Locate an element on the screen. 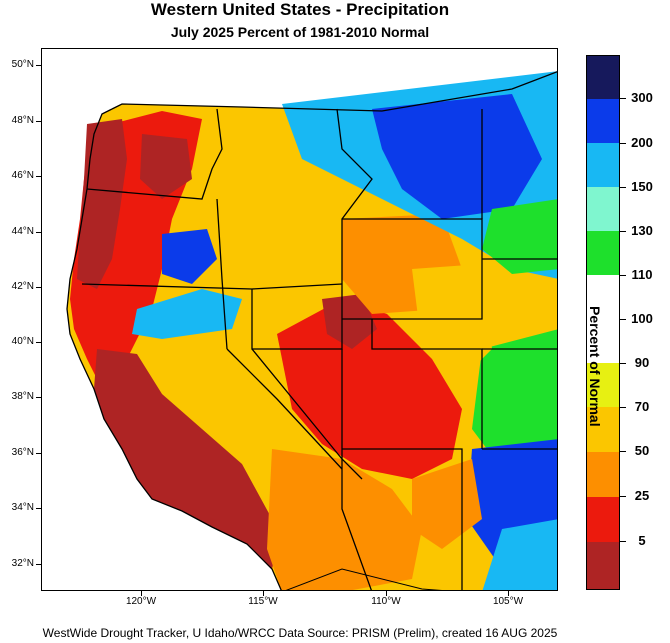 This screenshot has height=643, width=670. lon-label-110: 110°W is located at coordinates (386, 601).